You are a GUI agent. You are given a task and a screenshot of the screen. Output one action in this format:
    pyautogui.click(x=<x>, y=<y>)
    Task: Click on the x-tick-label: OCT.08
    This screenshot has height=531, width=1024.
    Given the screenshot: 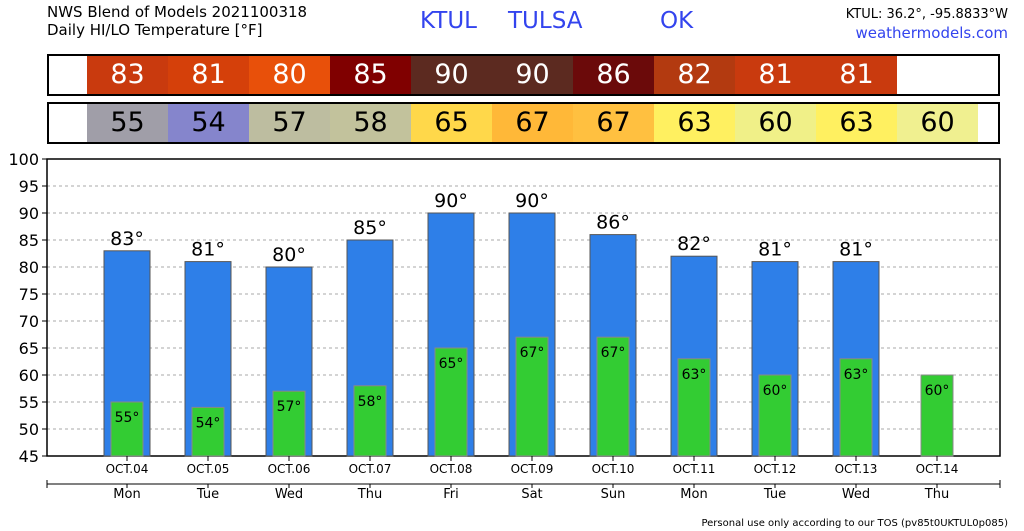 What is the action you would take?
    pyautogui.click(x=451, y=469)
    